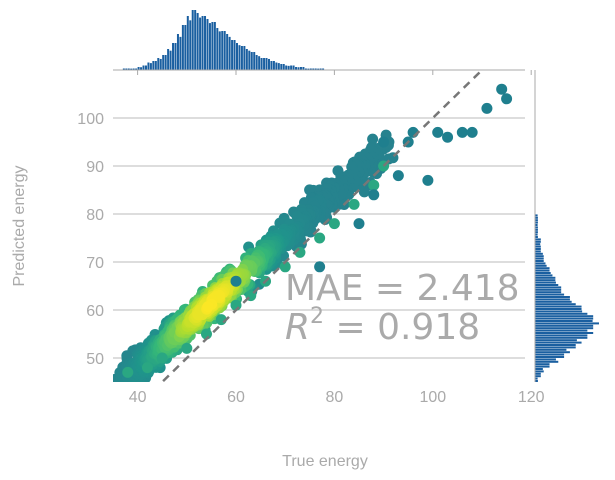 This screenshot has width=615, height=480. Describe the element at coordinates (566, 226) in the screenshot. I see `right-histogram` at that location.